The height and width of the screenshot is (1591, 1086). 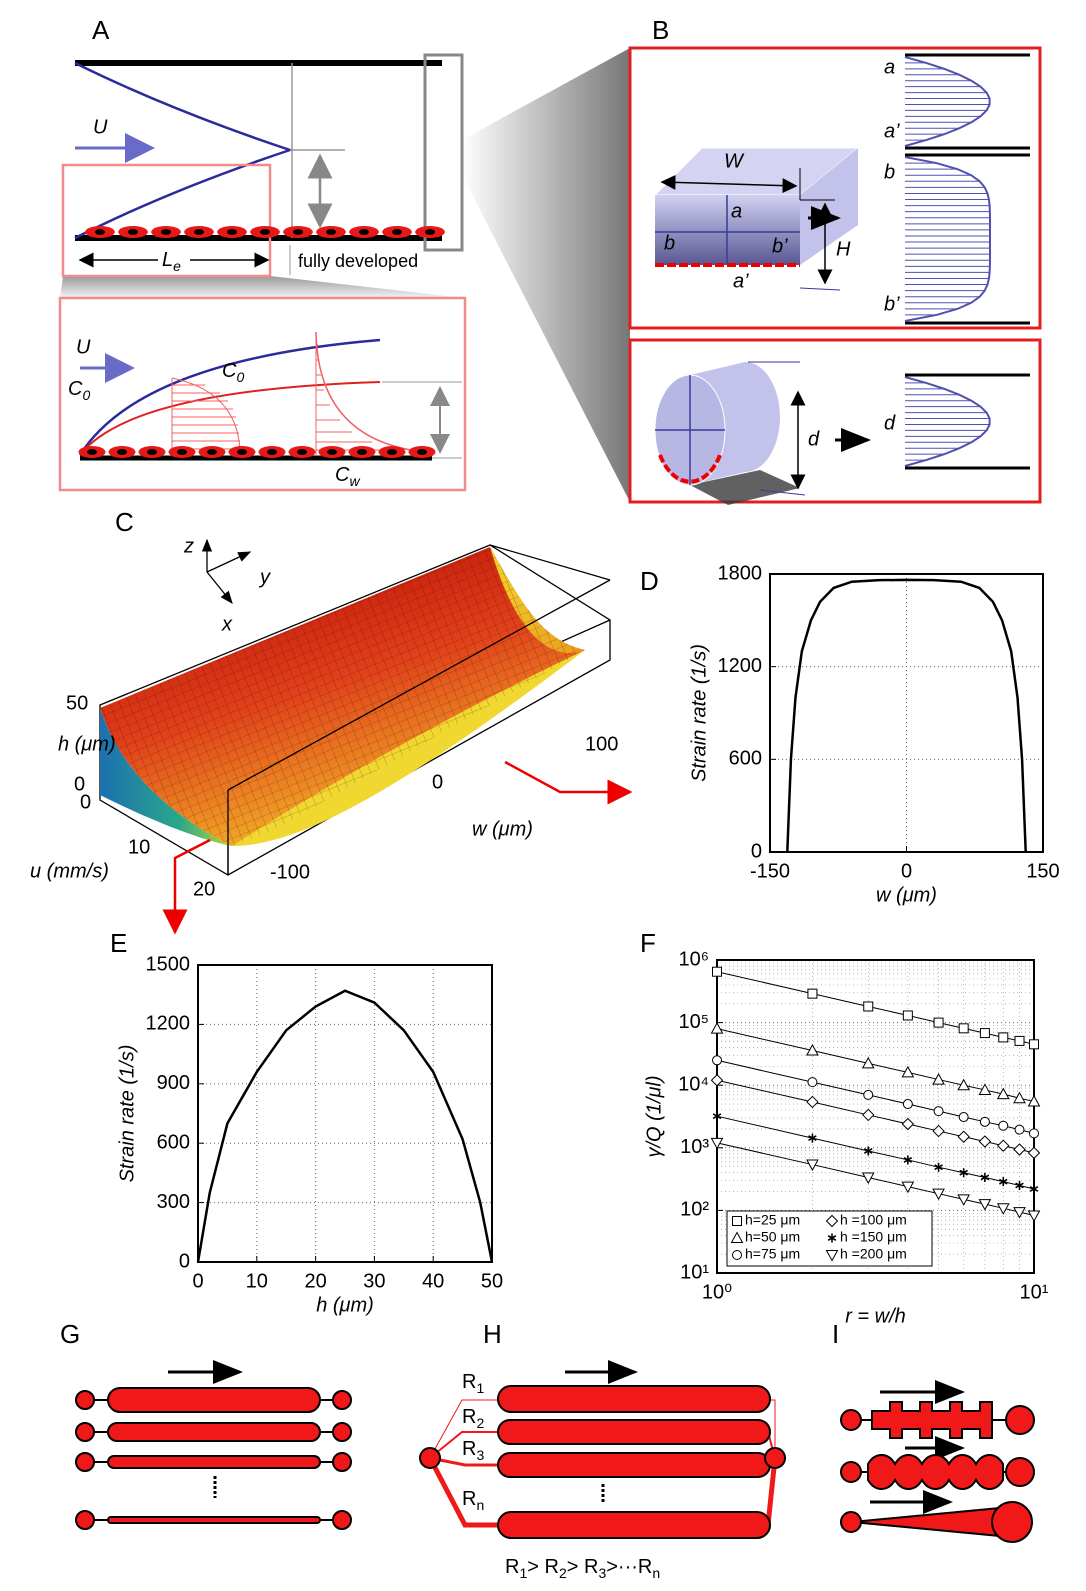 I want to click on legend-label: h =150 μm, so click(x=873, y=1237).